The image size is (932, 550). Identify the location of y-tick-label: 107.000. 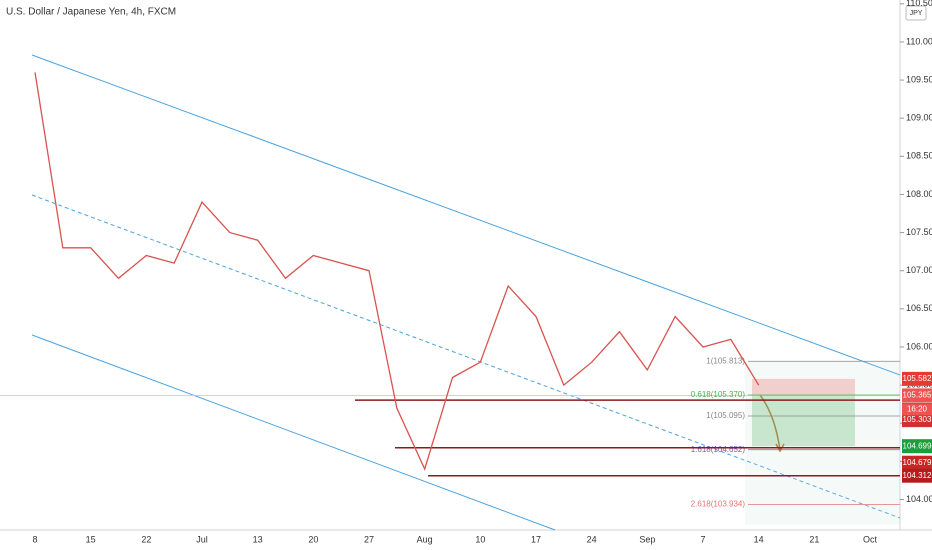
(919, 270).